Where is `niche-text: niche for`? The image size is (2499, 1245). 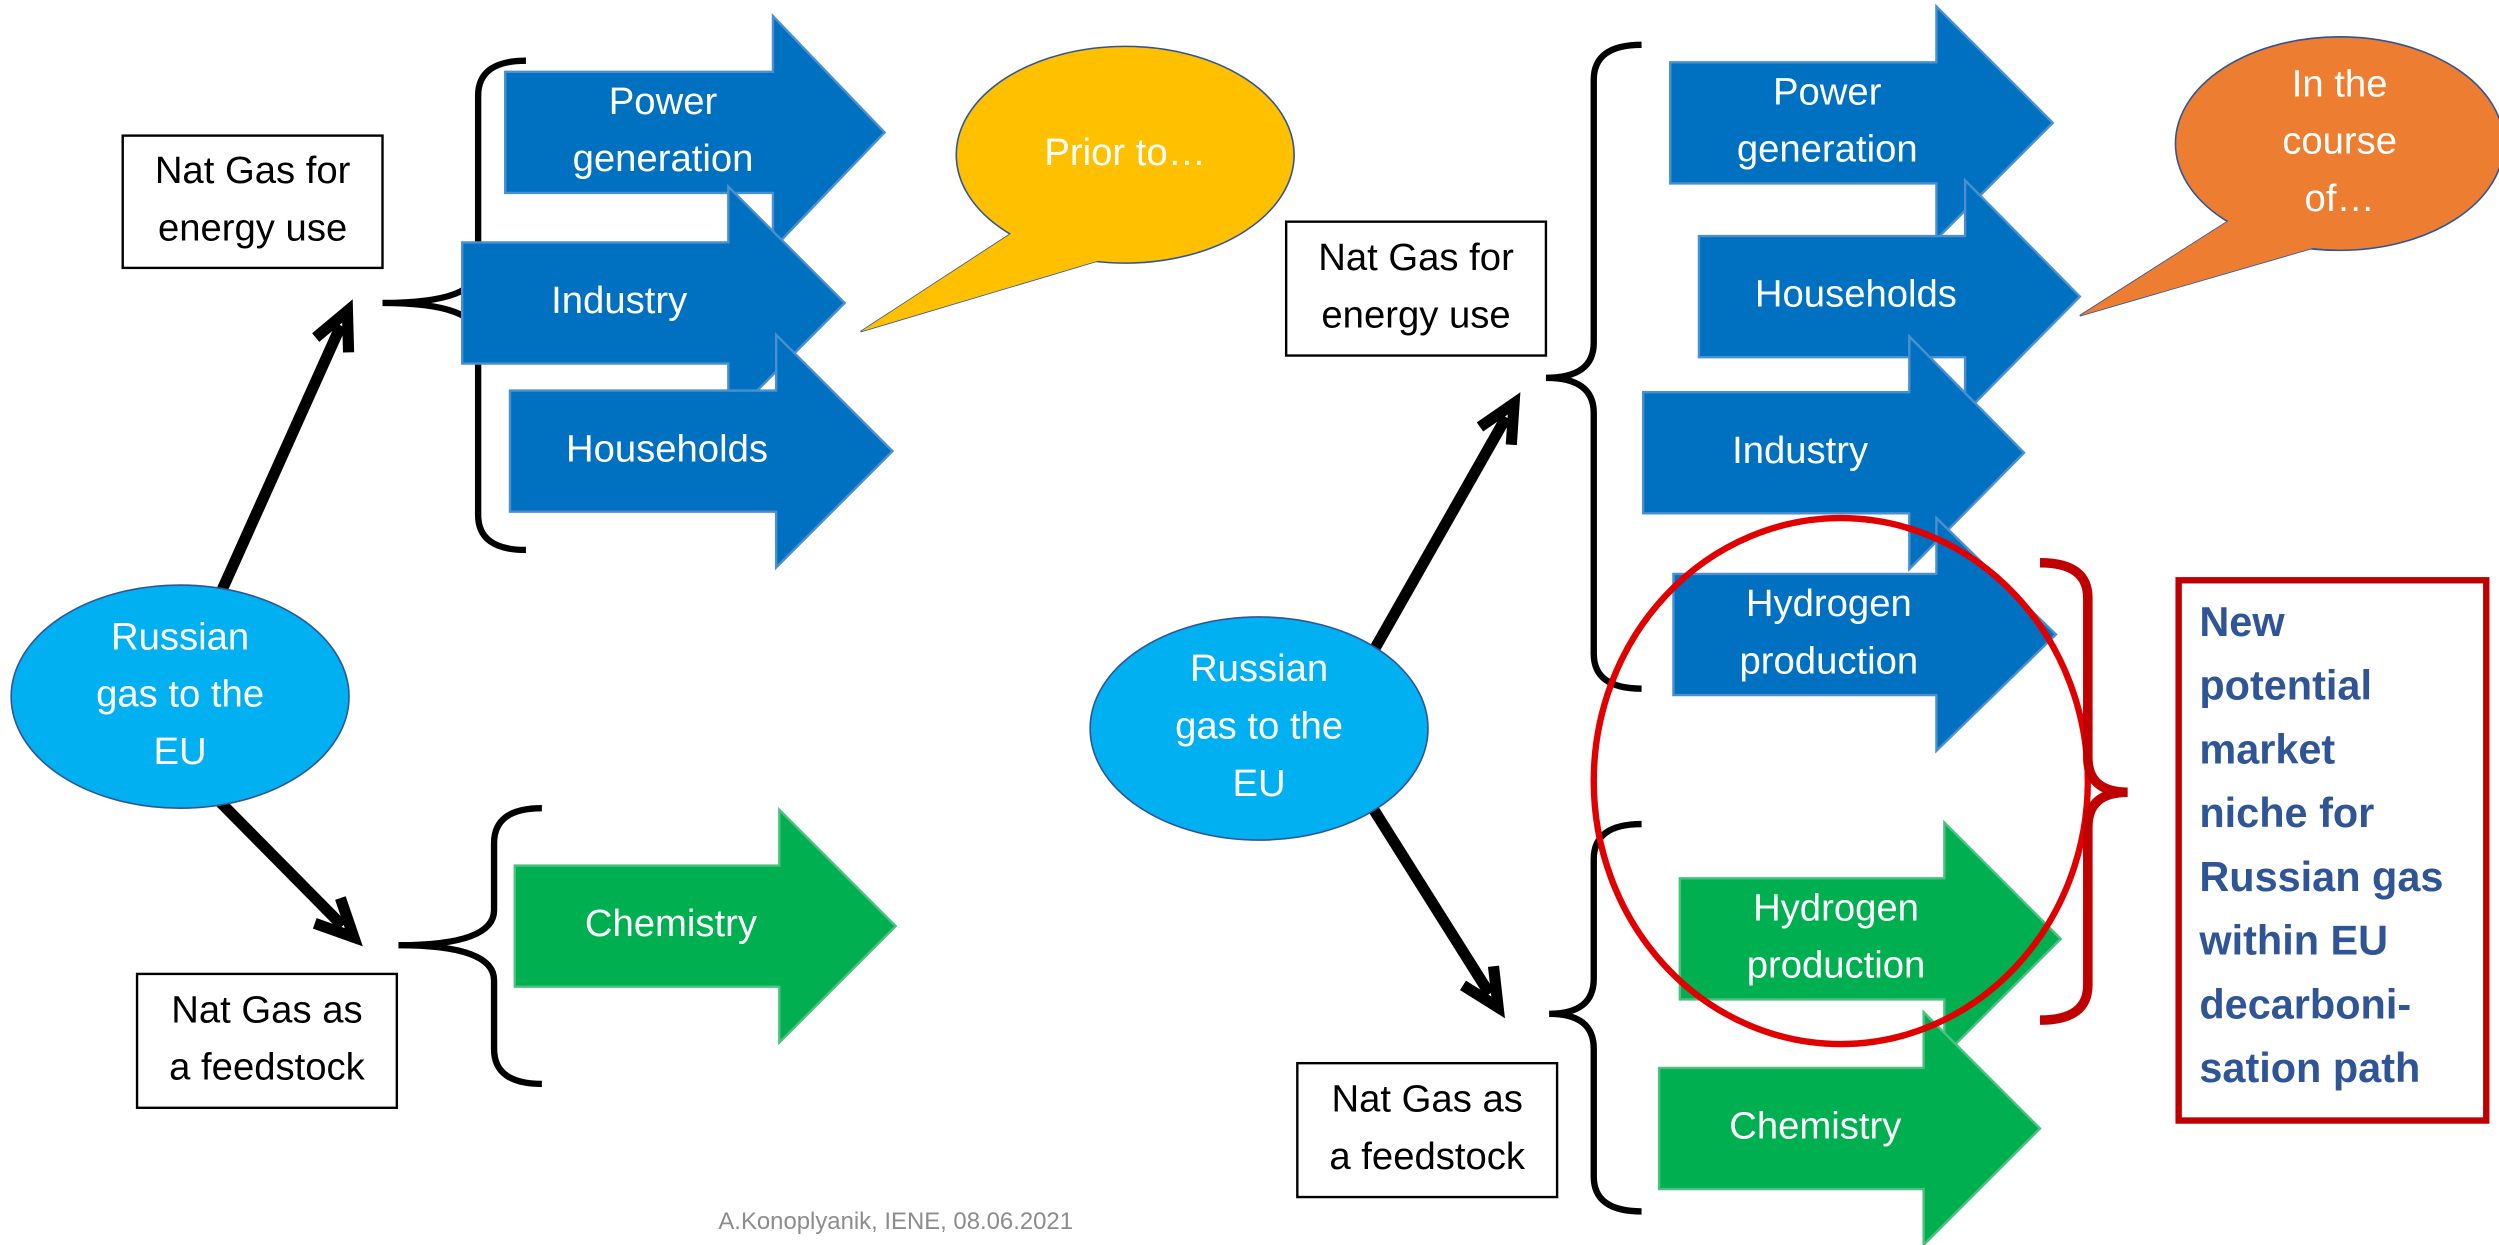 niche-text: niche for is located at coordinates (2286, 812).